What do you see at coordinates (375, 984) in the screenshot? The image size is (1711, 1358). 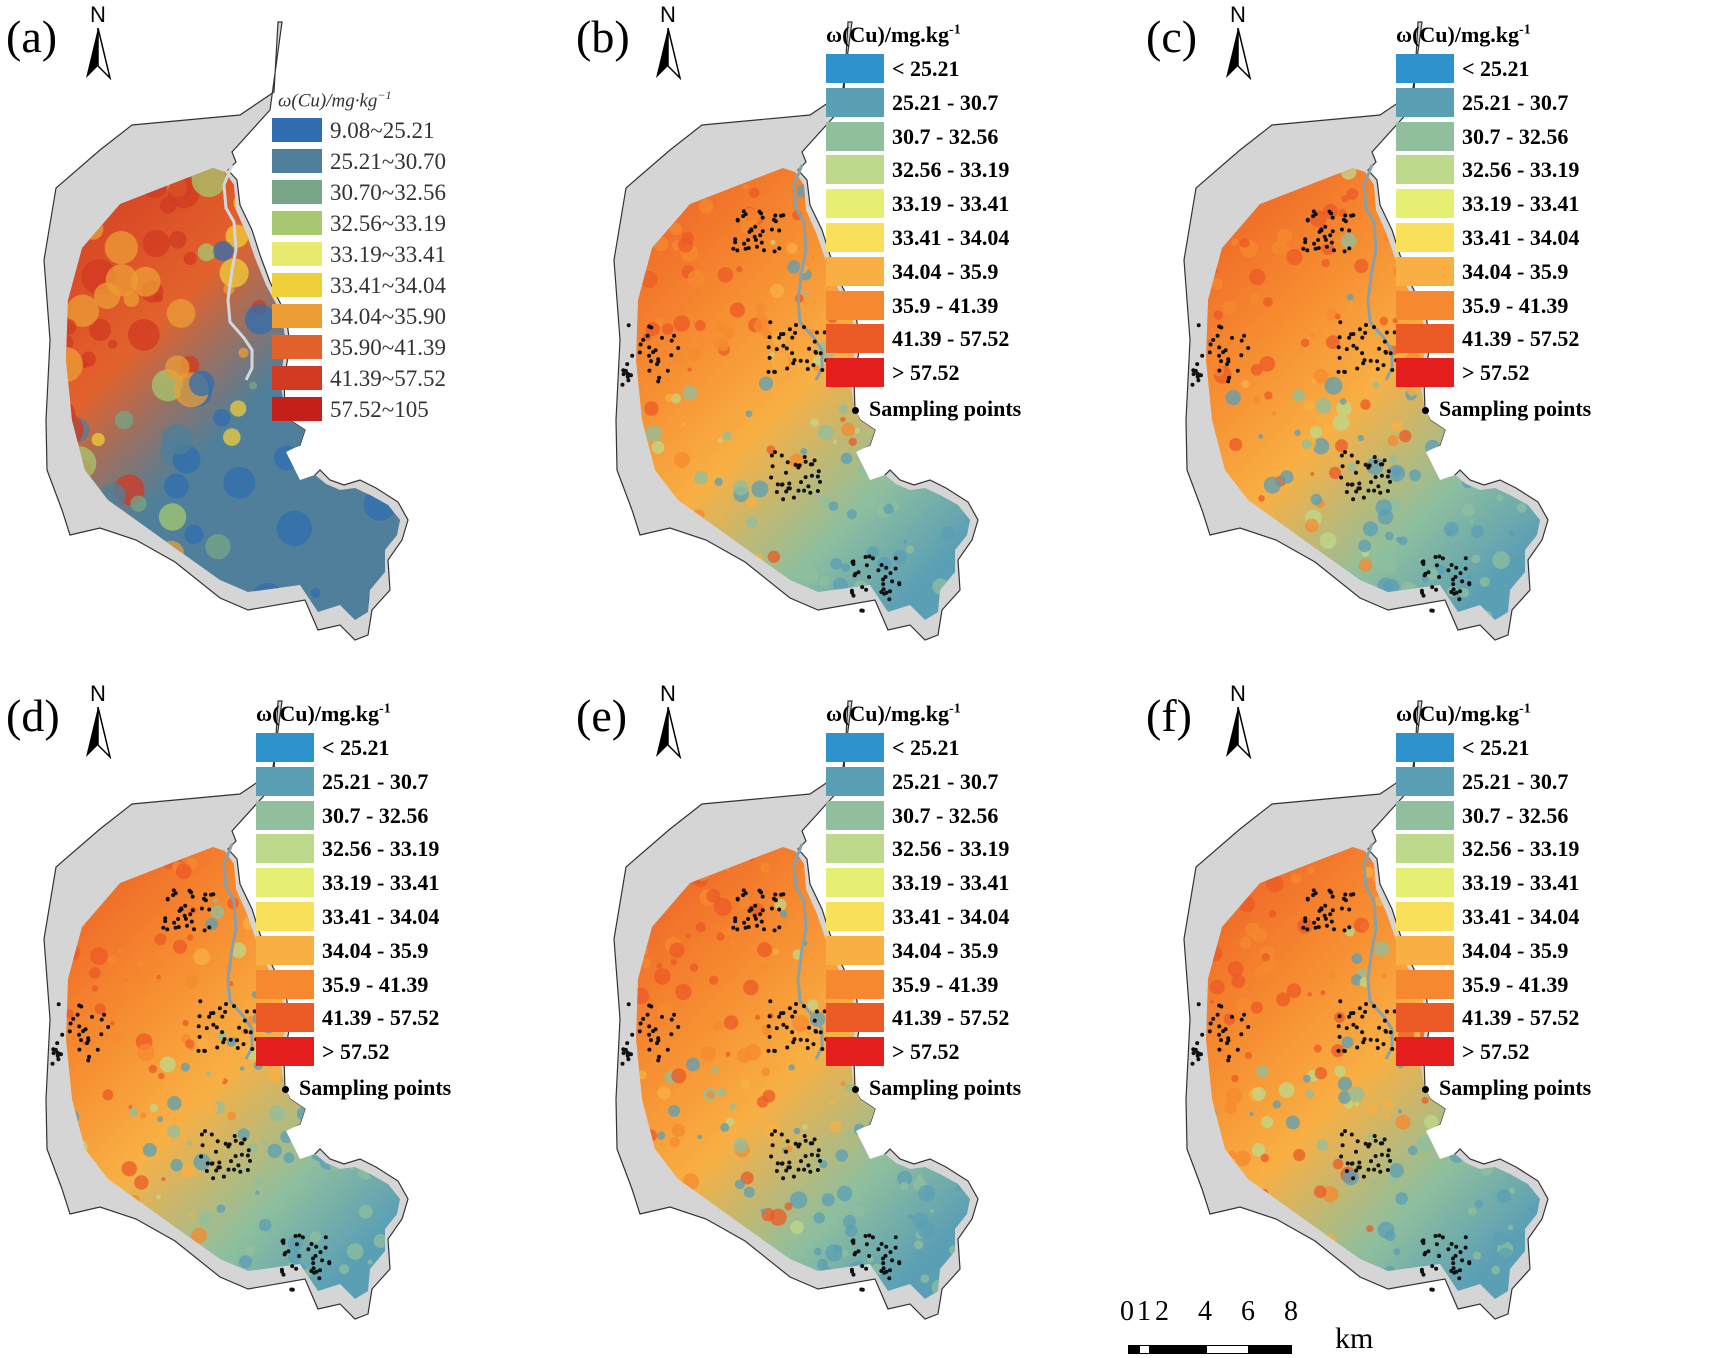 I see `legend-label: 35.9 - 41.39` at bounding box center [375, 984].